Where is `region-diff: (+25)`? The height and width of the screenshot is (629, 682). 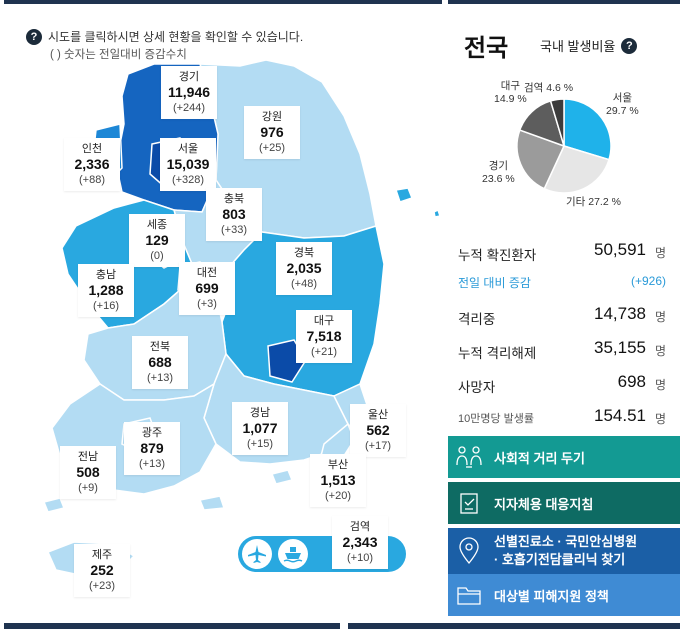
region-diff: (+25) is located at coordinates (272, 148).